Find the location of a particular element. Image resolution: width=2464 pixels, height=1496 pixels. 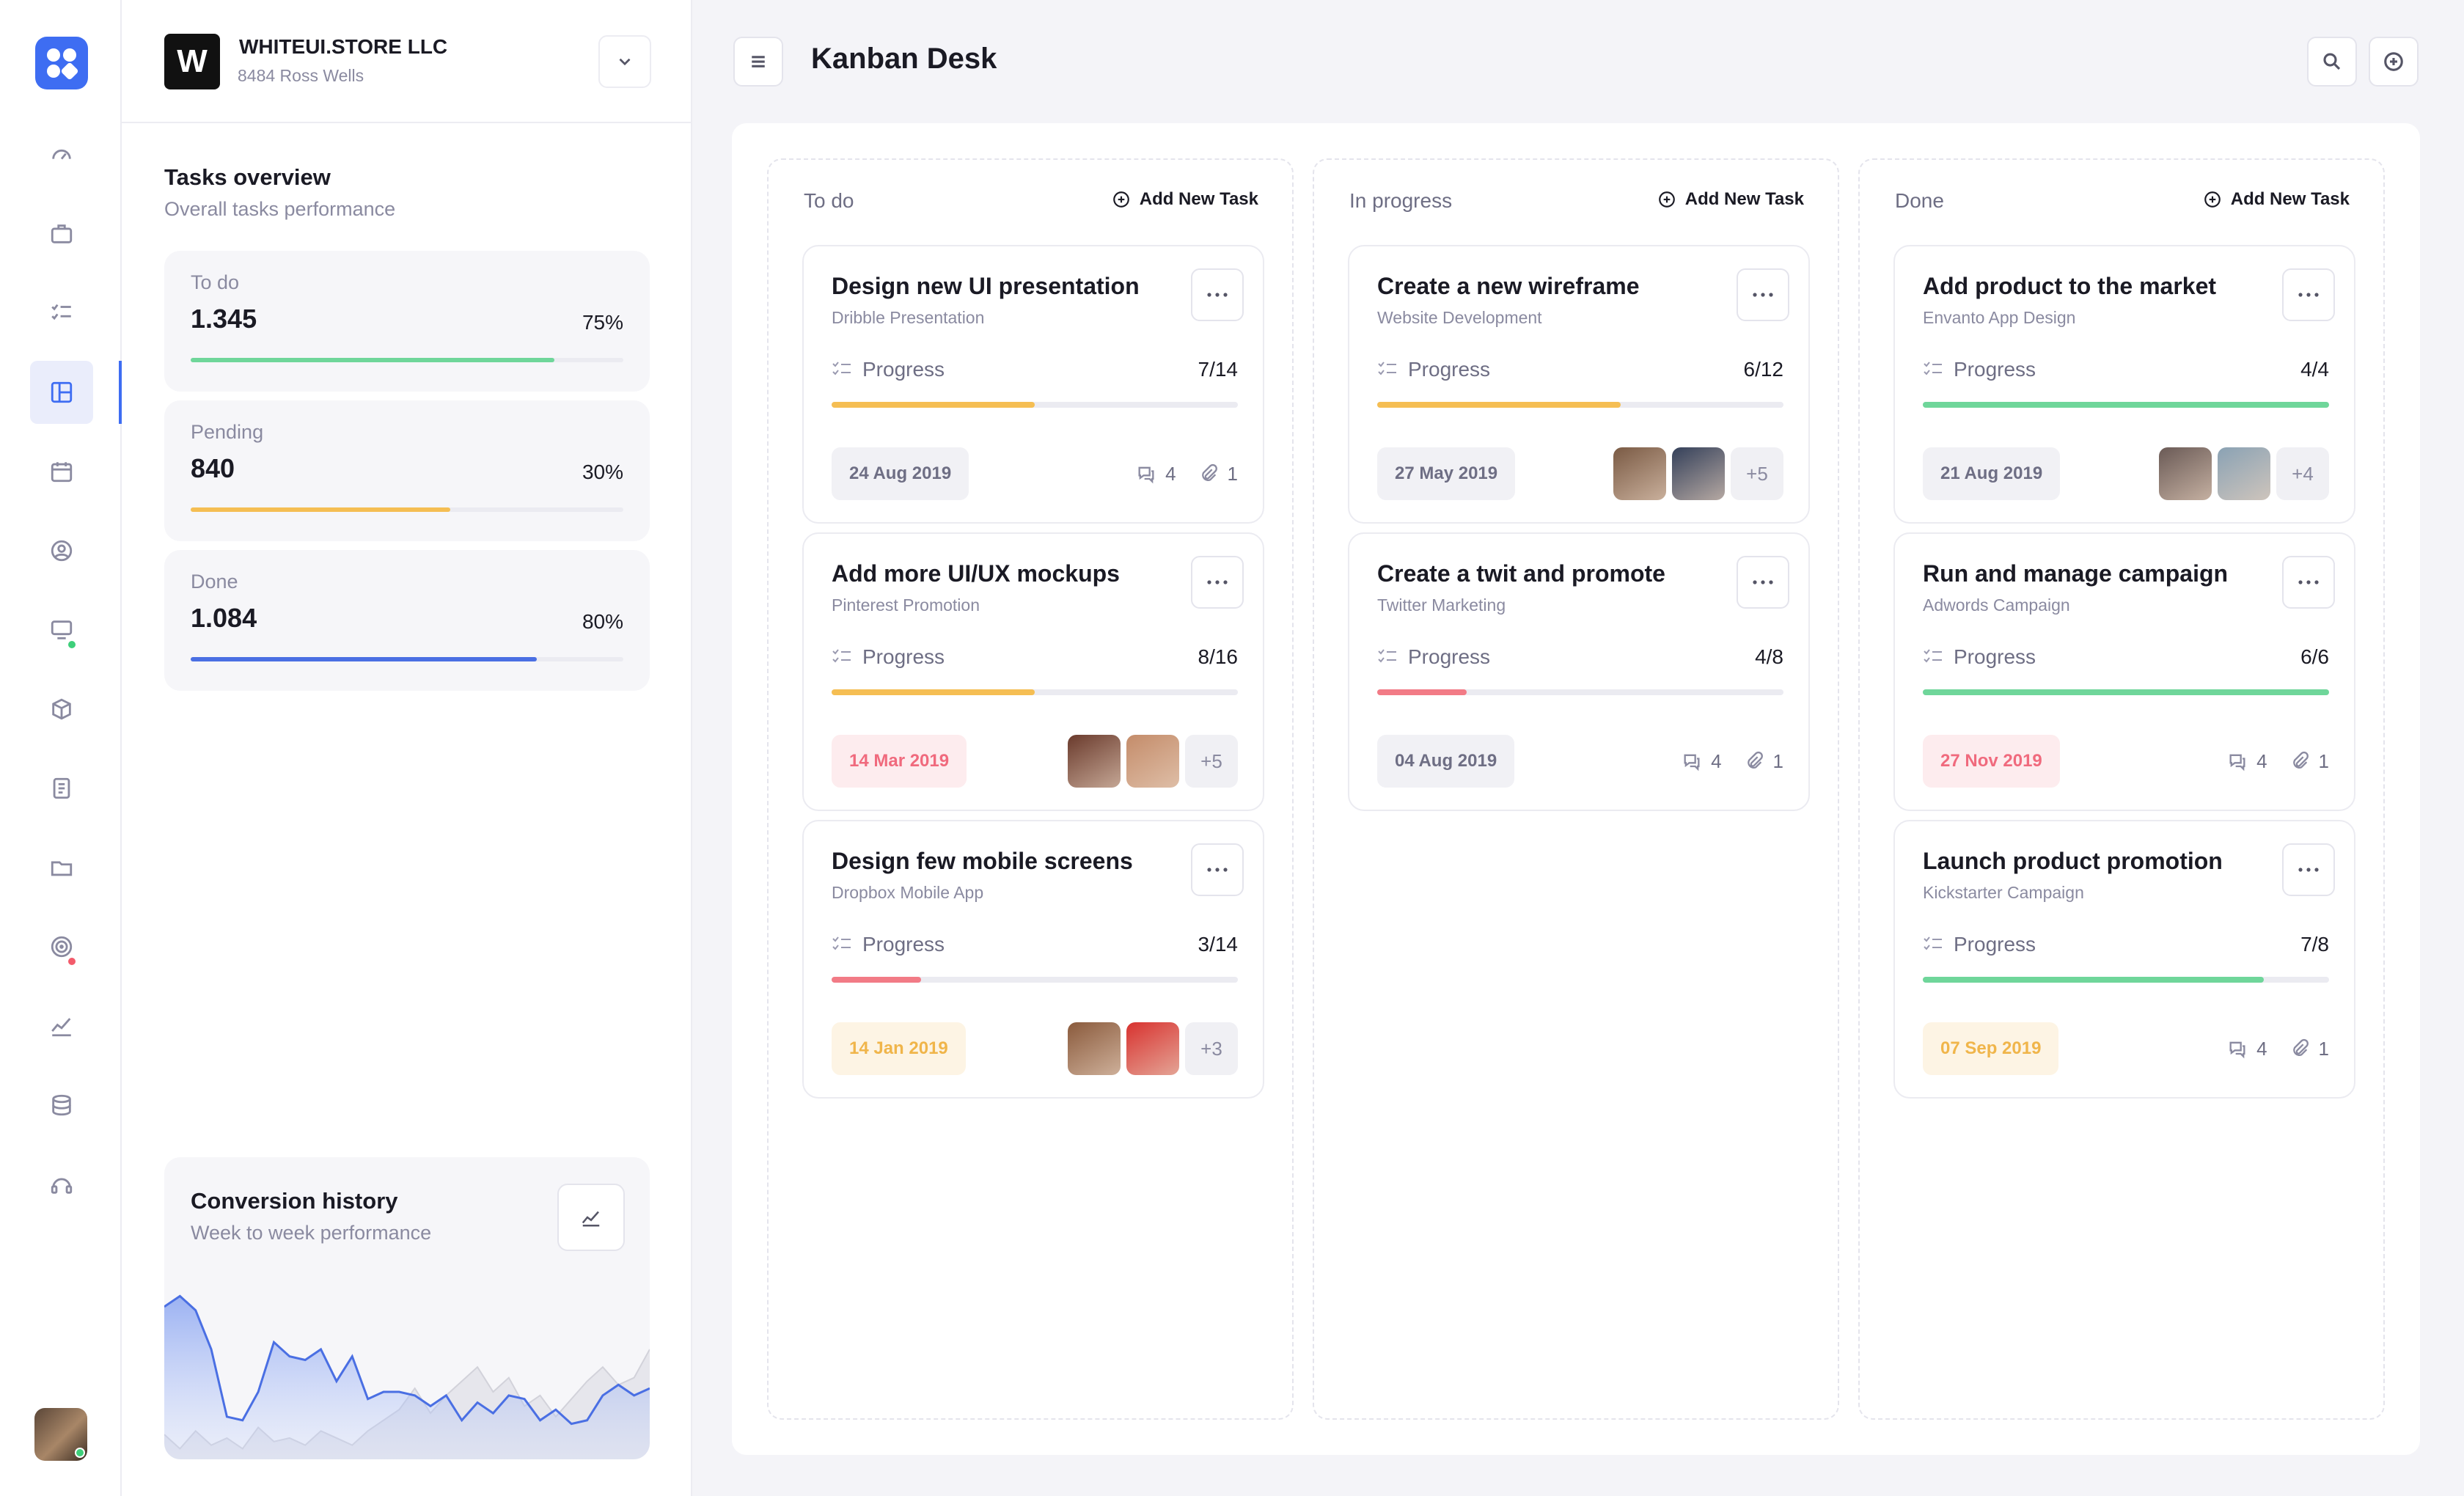

nav-document is located at coordinates (61, 788).